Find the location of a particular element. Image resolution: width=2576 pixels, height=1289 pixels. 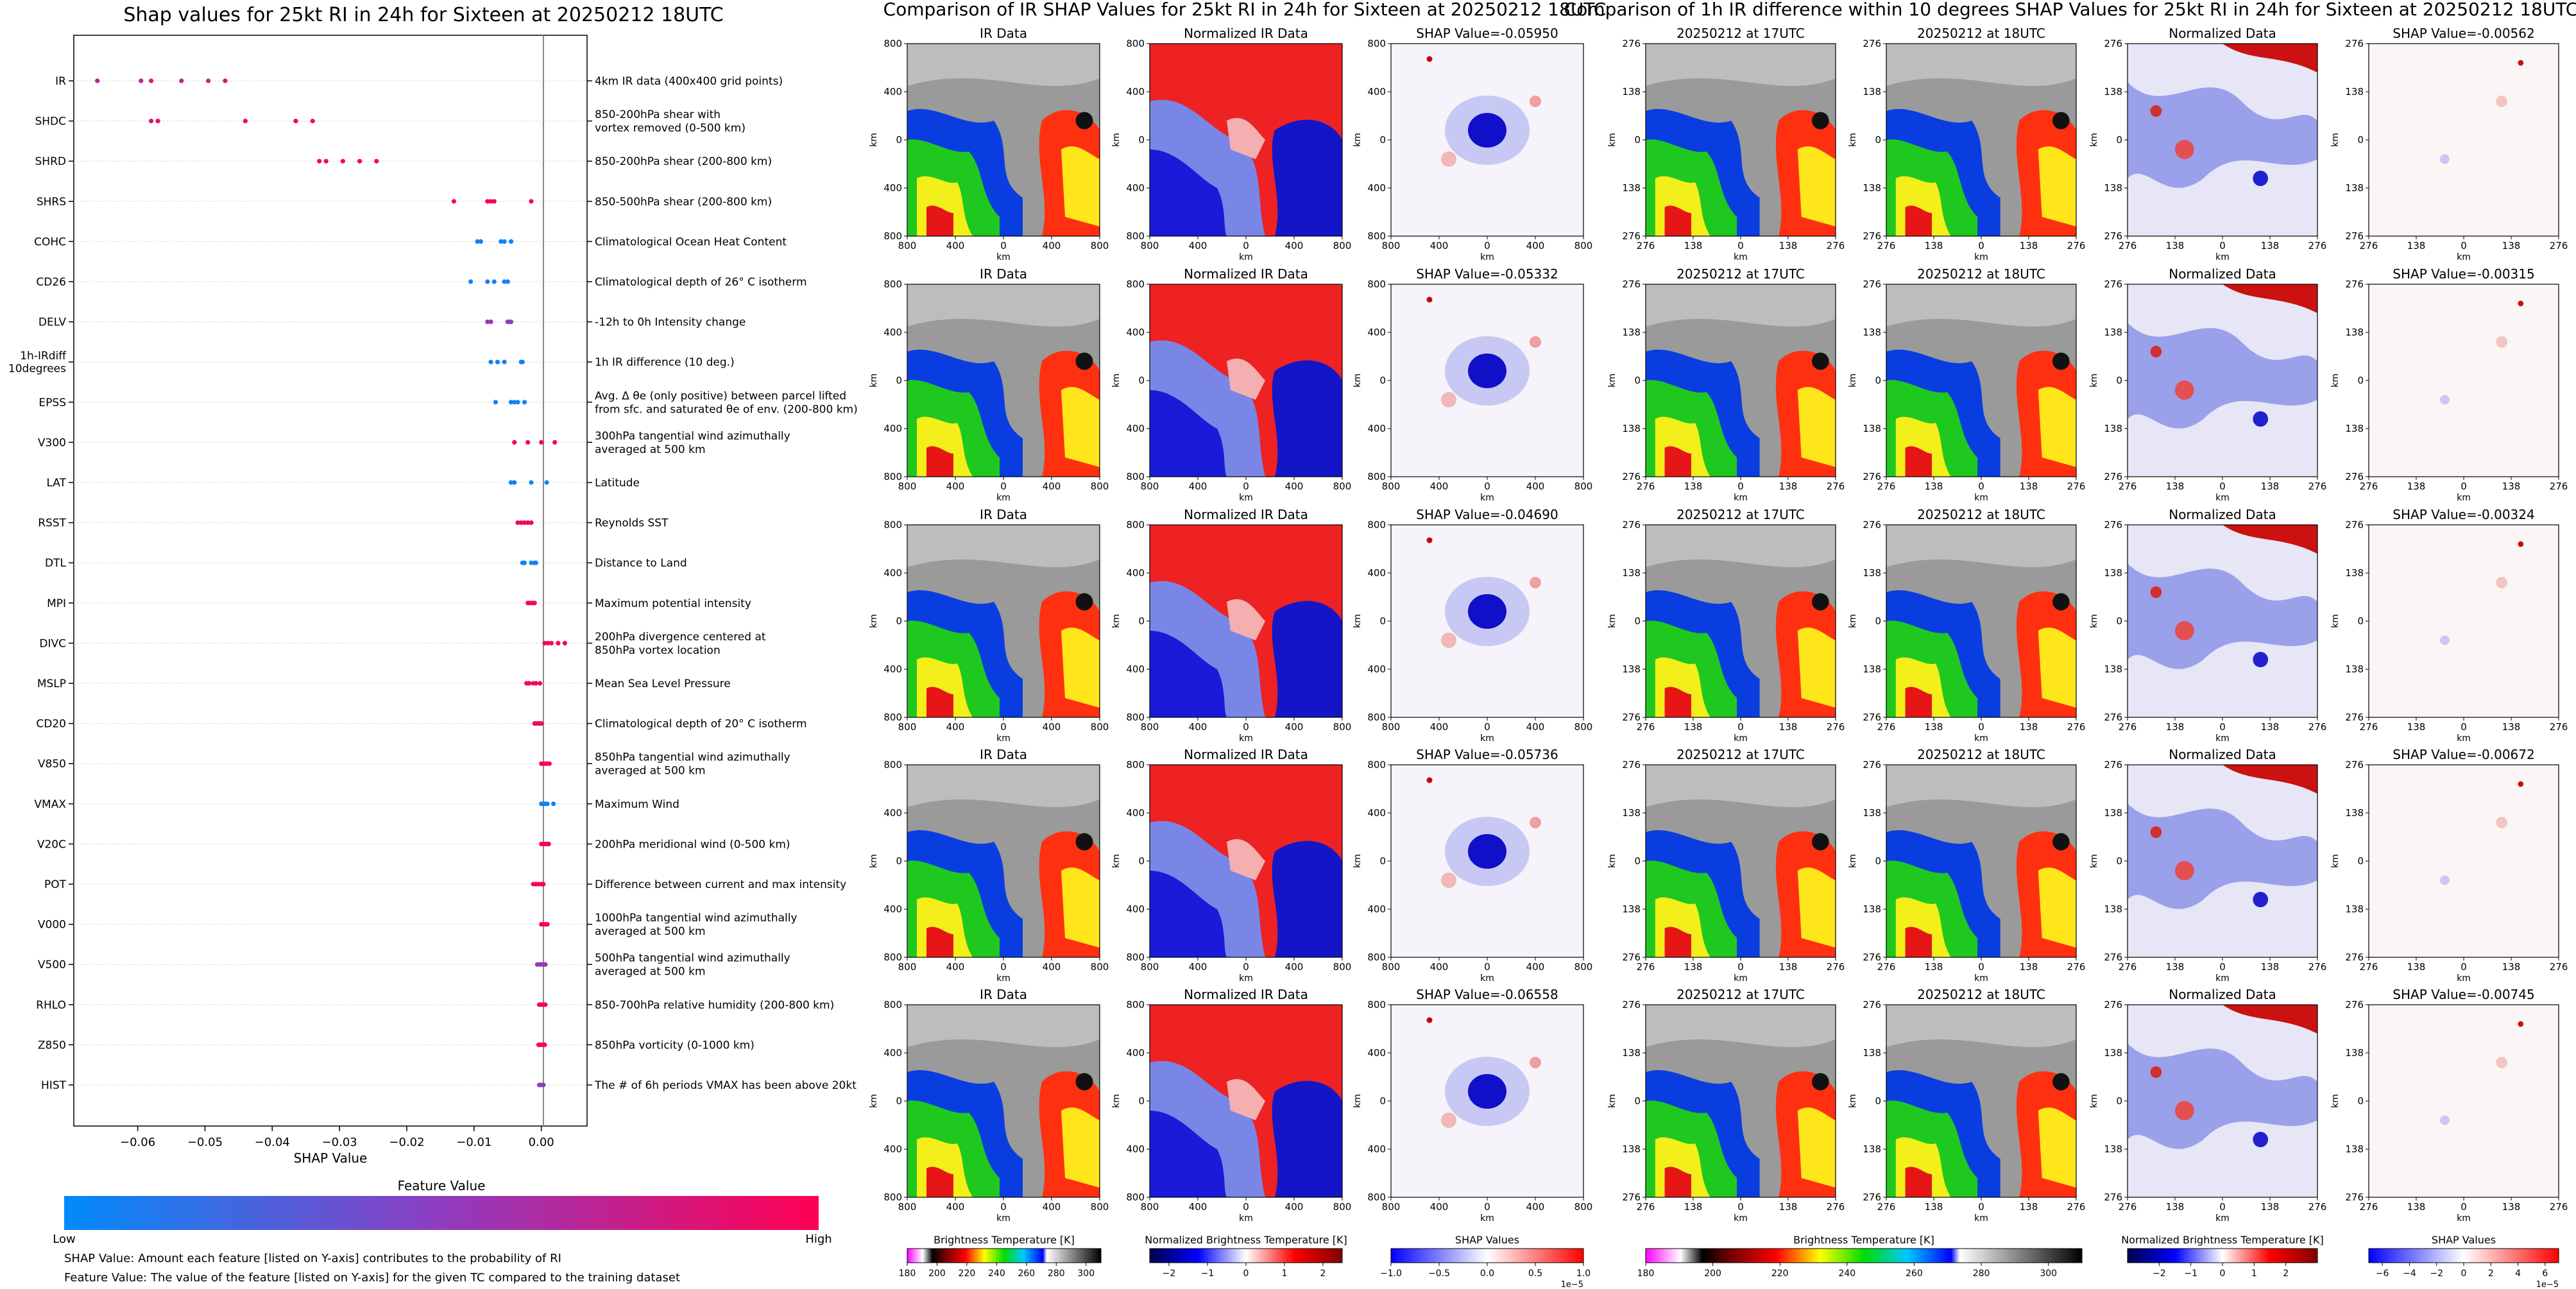

panel-title: SHAP Value=-0.05332 is located at coordinates (1487, 274).